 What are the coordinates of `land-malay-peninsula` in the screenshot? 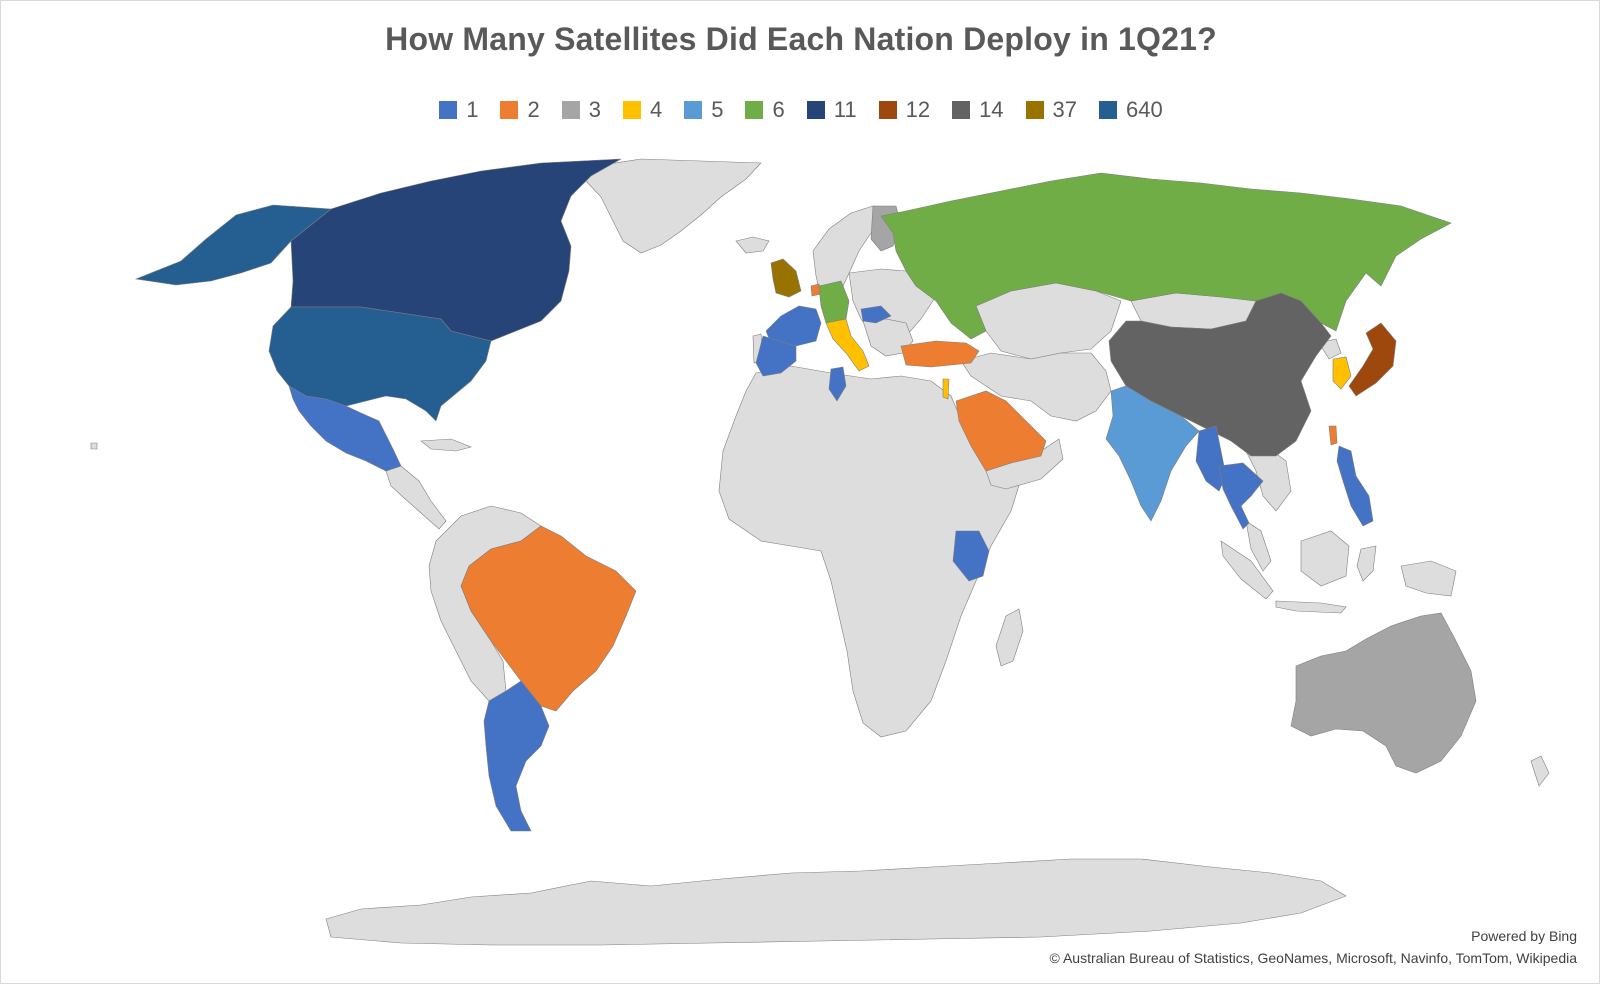 It's located at (1258, 546).